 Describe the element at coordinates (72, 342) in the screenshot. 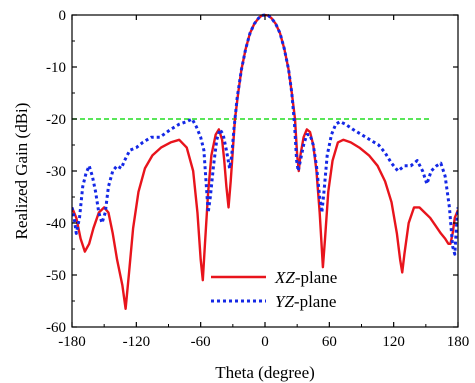

I see `x-tick-label: -180` at that location.